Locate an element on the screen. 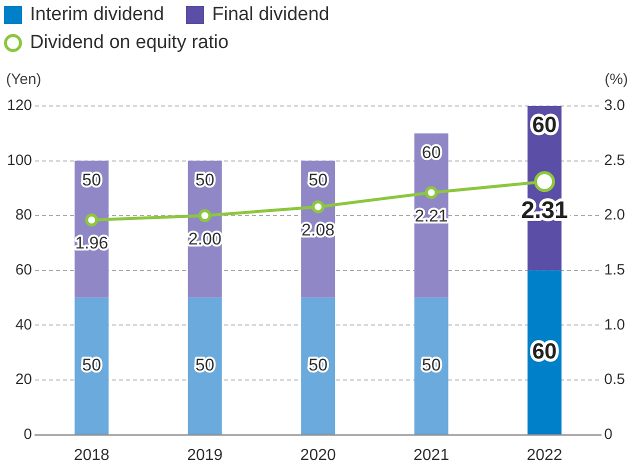 The image size is (634, 470). data-label: 2.08 is located at coordinates (318, 230).